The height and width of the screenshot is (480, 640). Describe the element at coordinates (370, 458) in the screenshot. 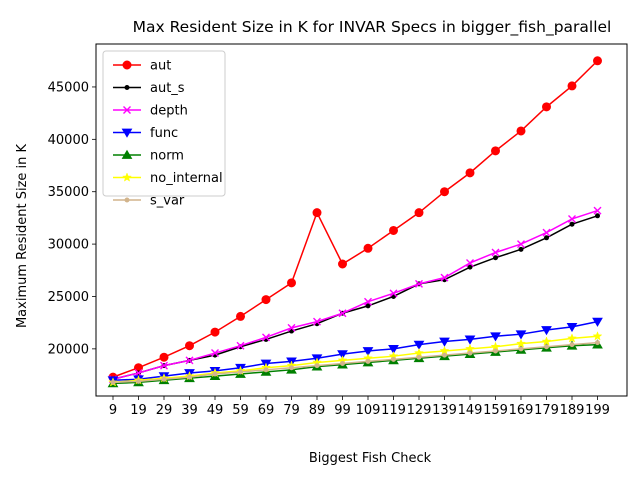

I see `x-axis-label: Biggest Fish Check` at that location.